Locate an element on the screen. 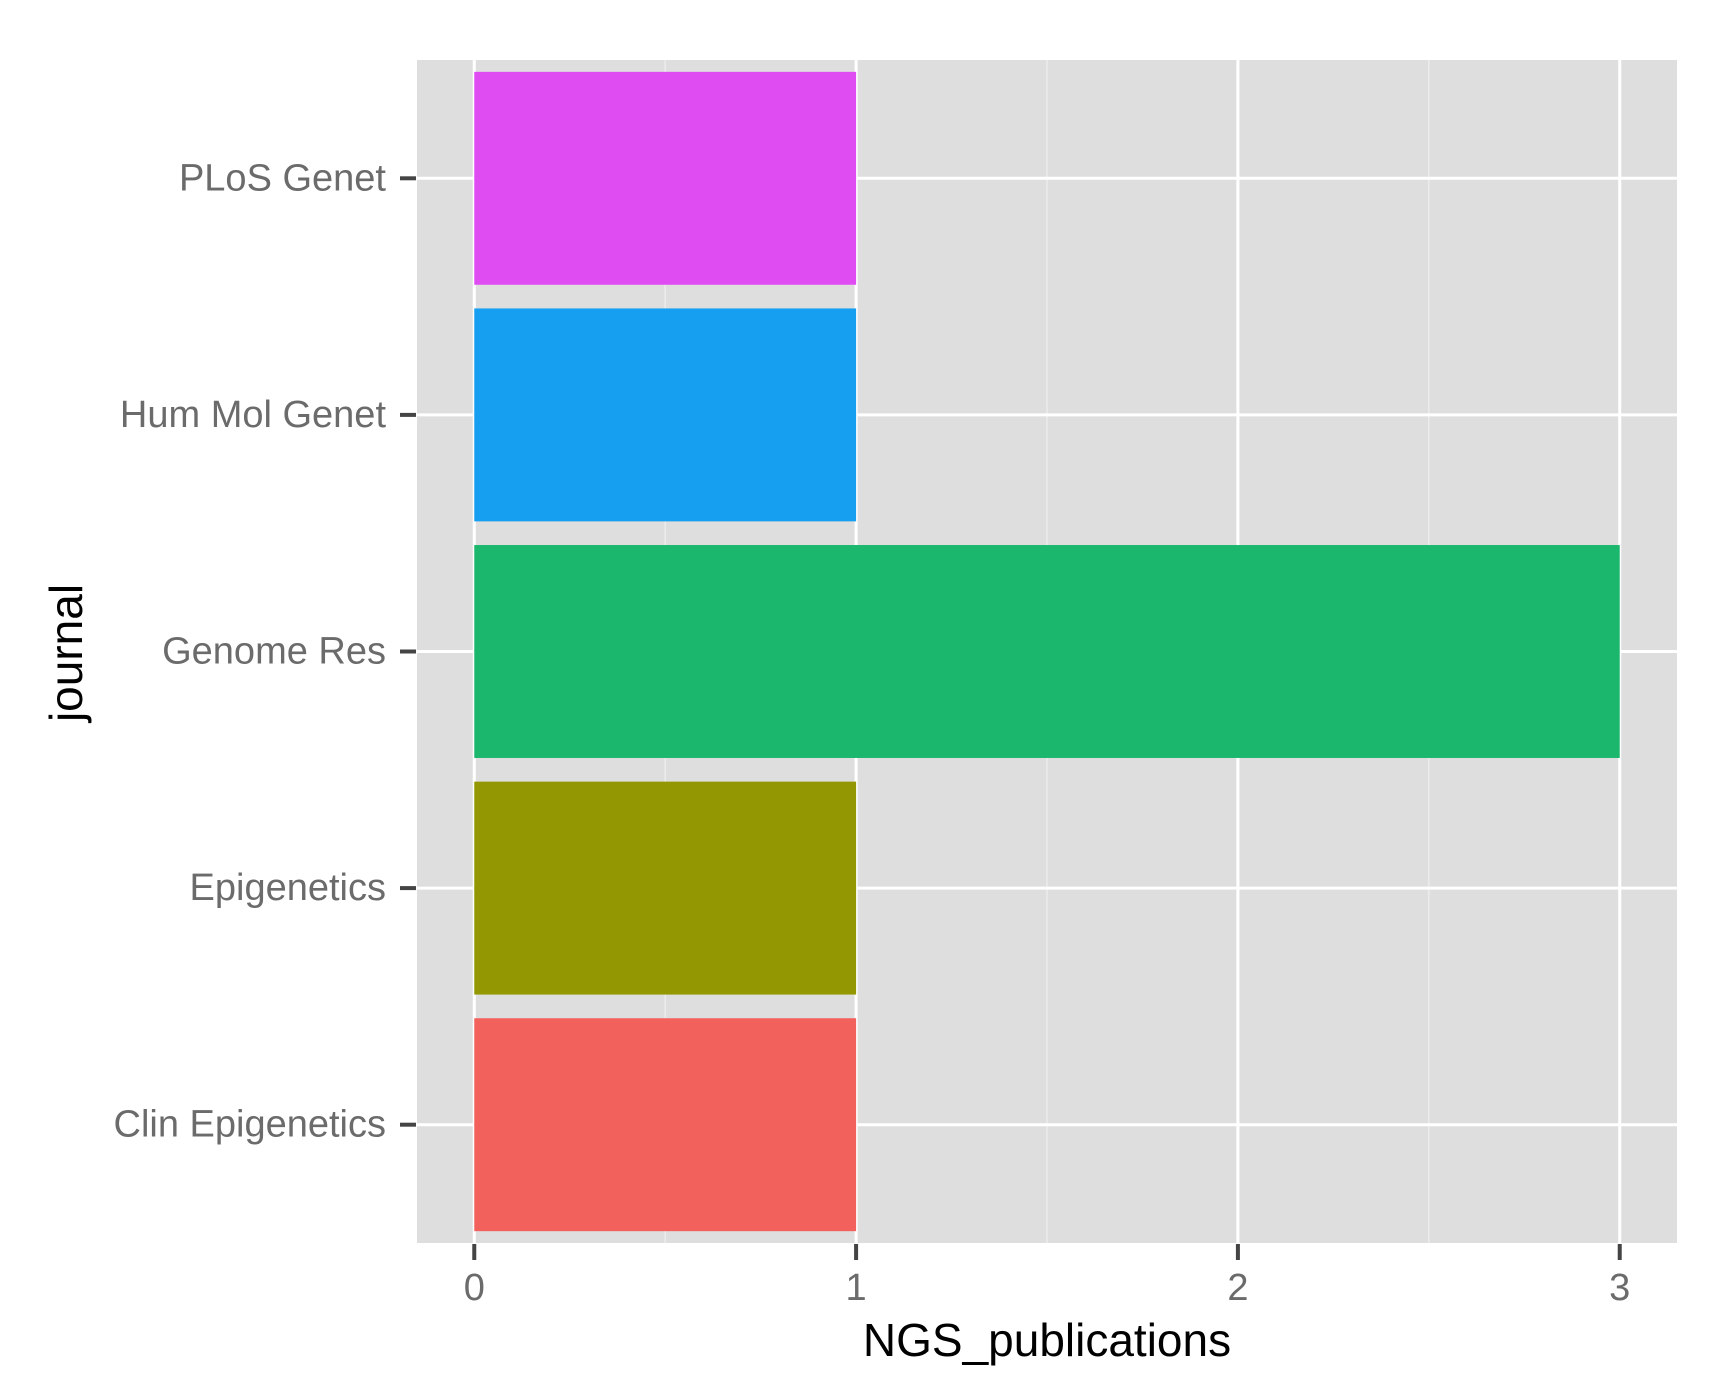 This screenshot has width=1716, height=1383. y-tick-label: Epigenetics is located at coordinates (288, 888).